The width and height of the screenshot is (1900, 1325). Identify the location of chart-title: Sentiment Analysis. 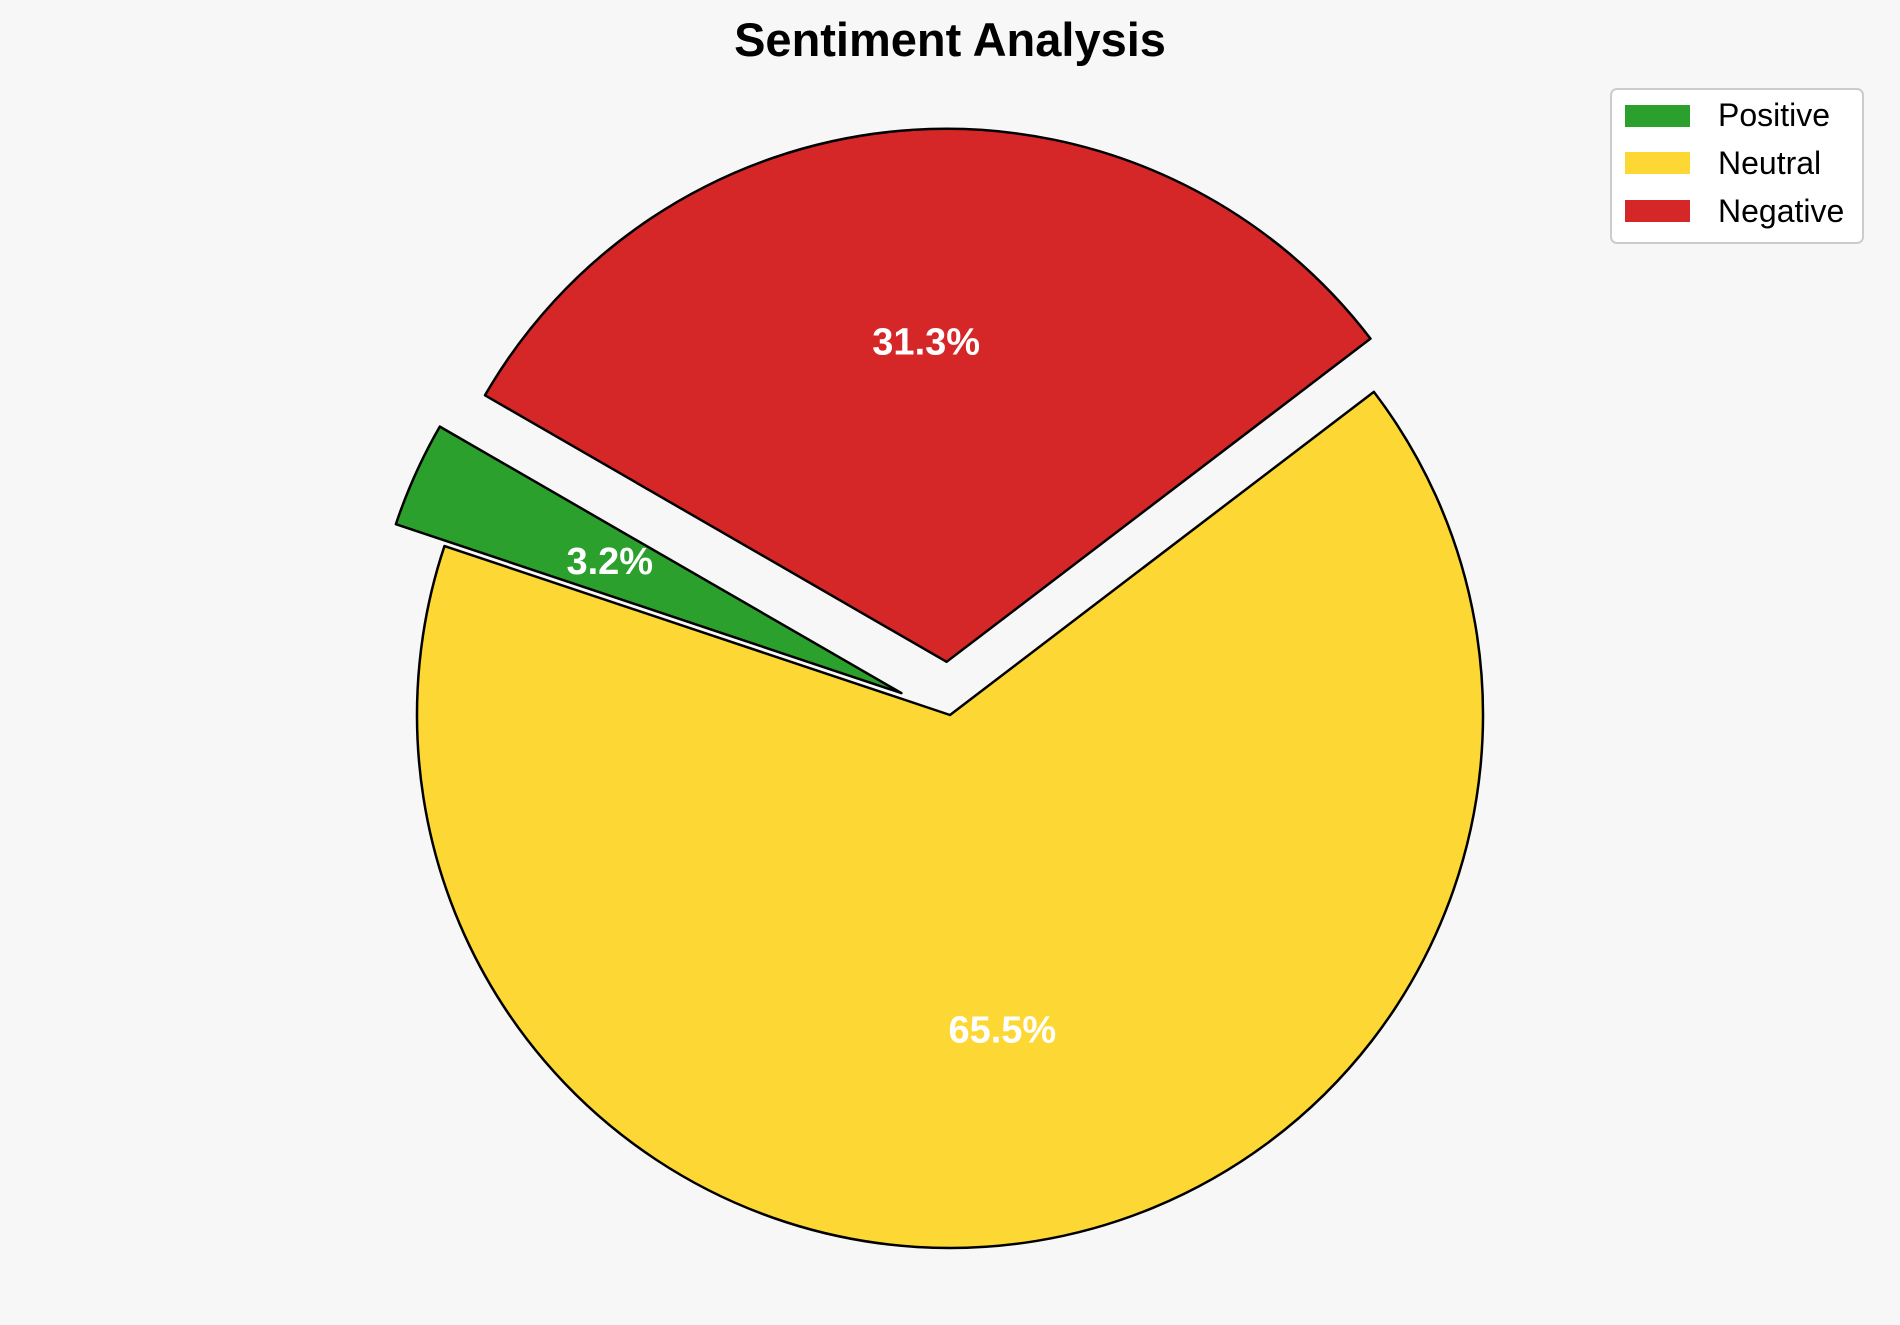
(950, 39).